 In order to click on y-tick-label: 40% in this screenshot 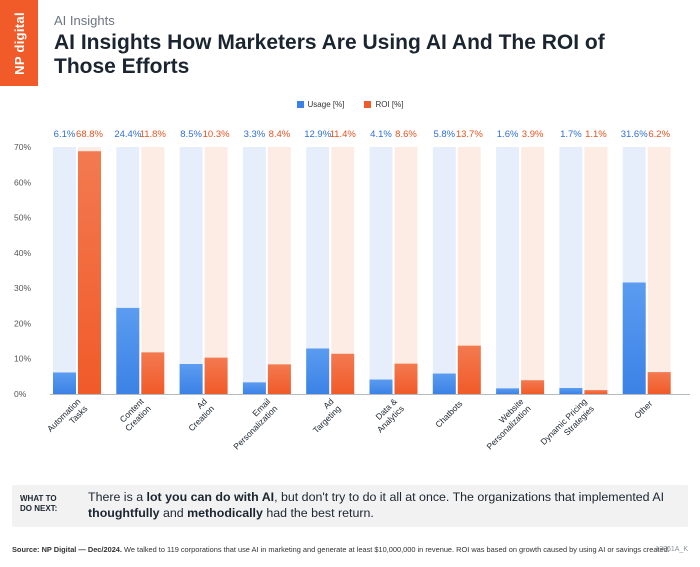, I will do `click(22, 253)`.